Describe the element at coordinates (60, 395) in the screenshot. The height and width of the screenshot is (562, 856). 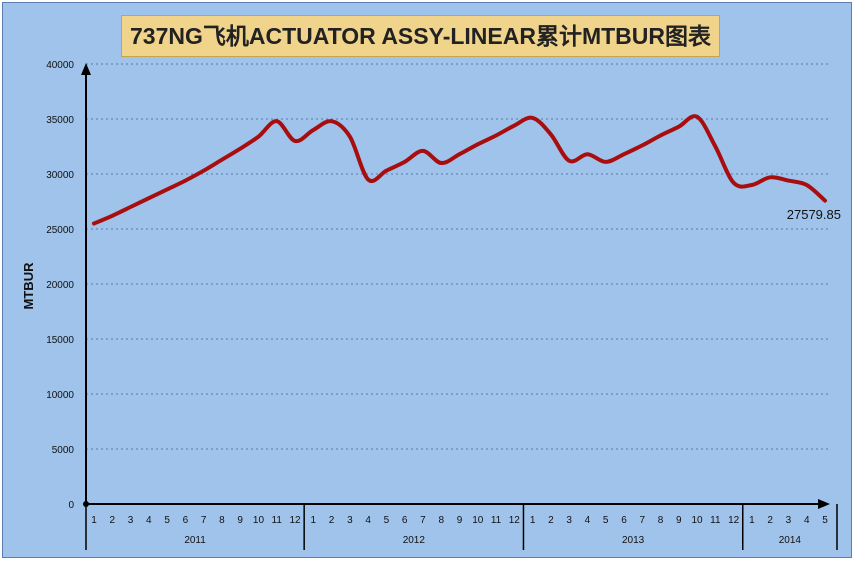
I see `y-tick-label: 10000` at that location.